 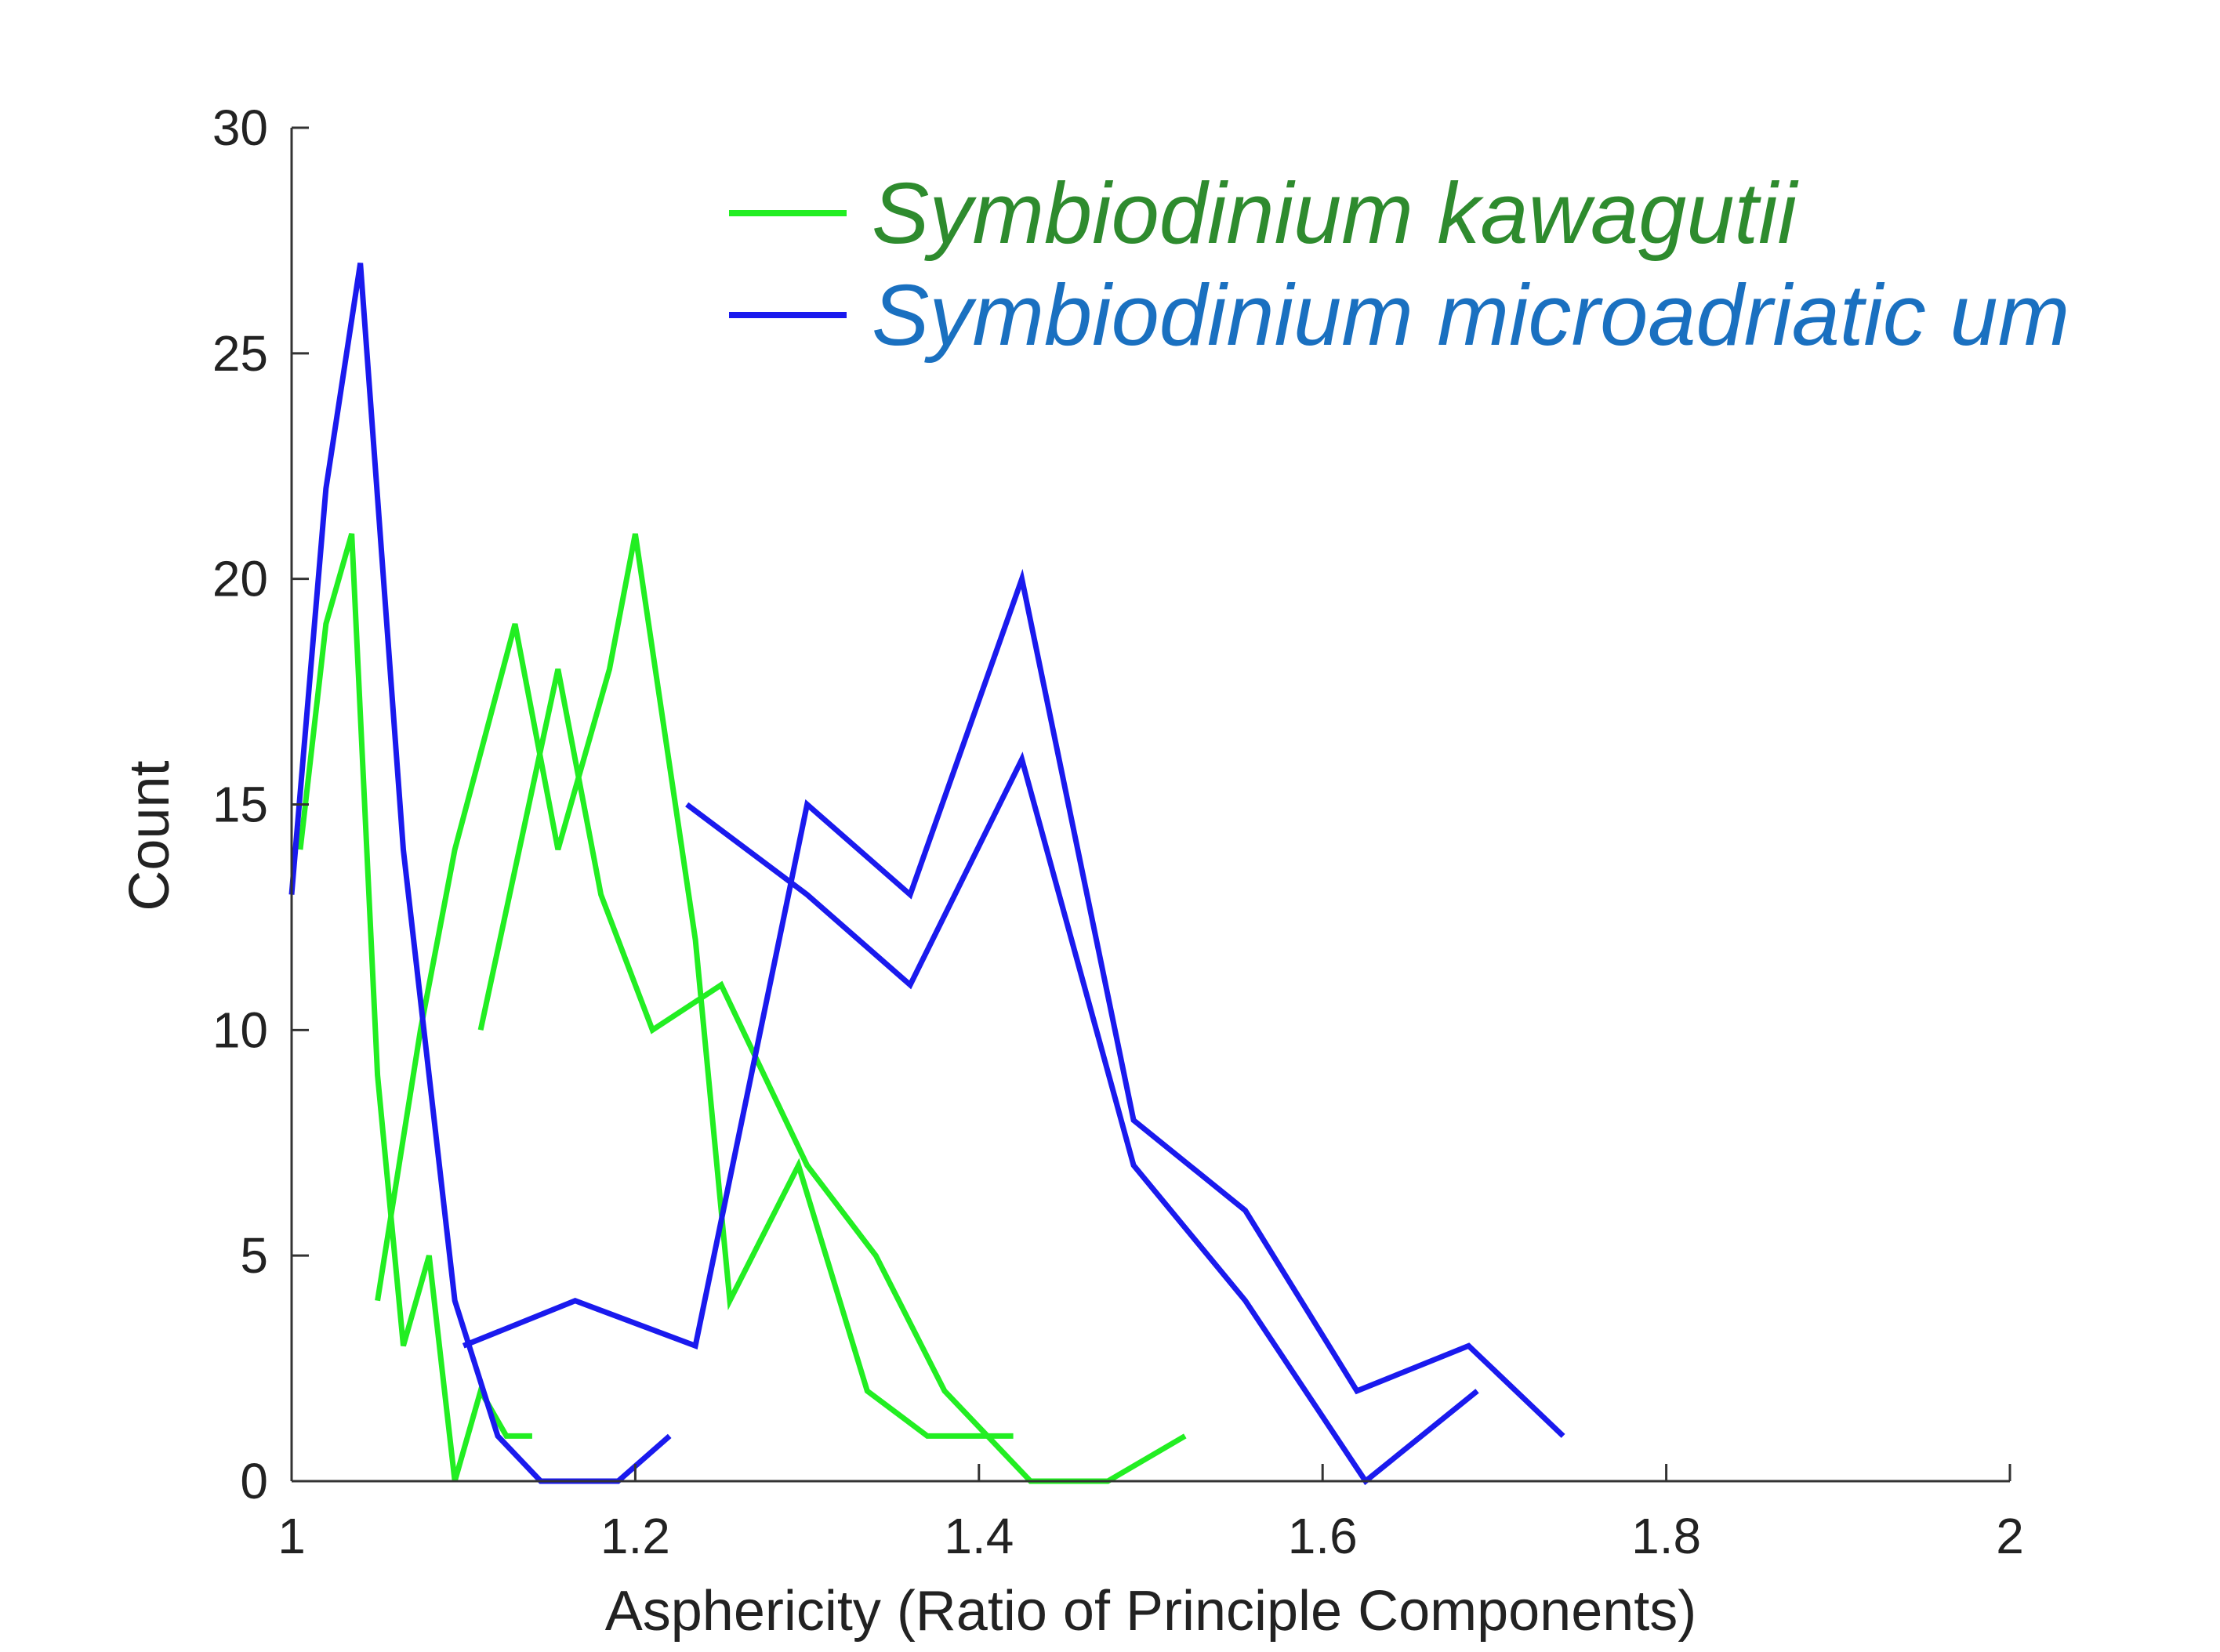 I want to click on y-tick-label: 5, so click(x=254, y=1255).